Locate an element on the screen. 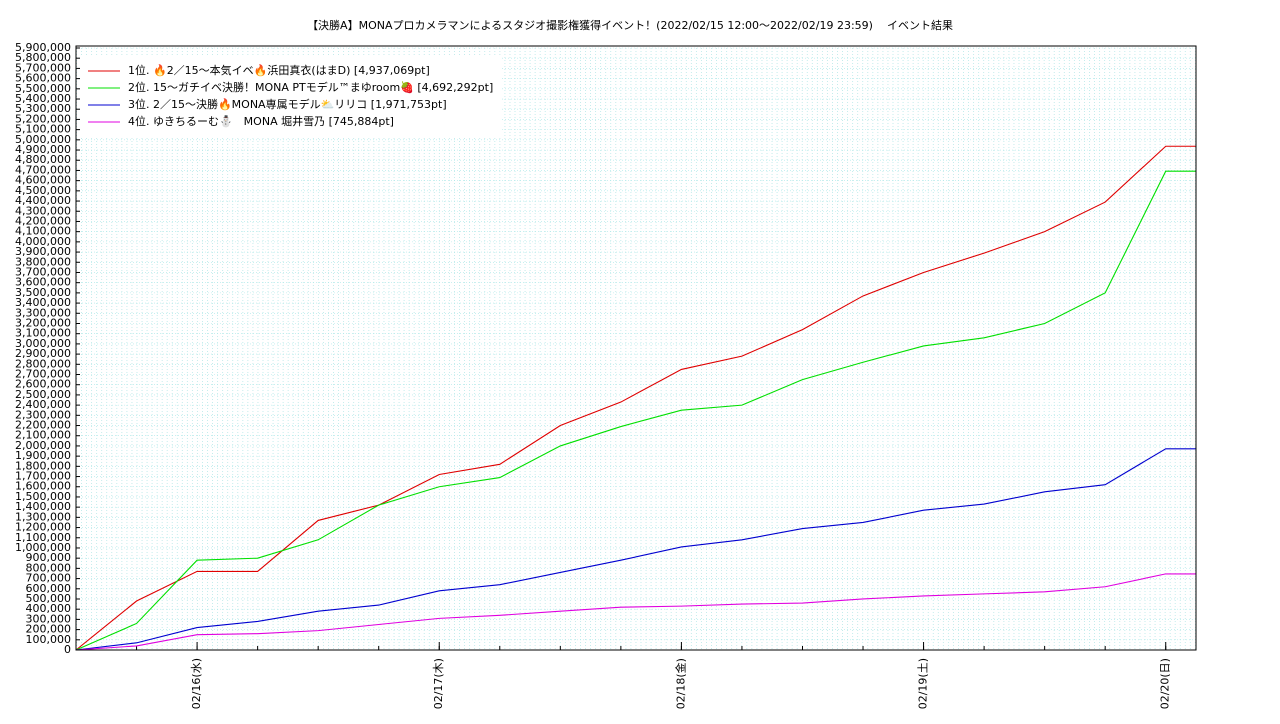 The width and height of the screenshot is (1280, 724). y-tick-label: 2,400,000 is located at coordinates (43, 404).